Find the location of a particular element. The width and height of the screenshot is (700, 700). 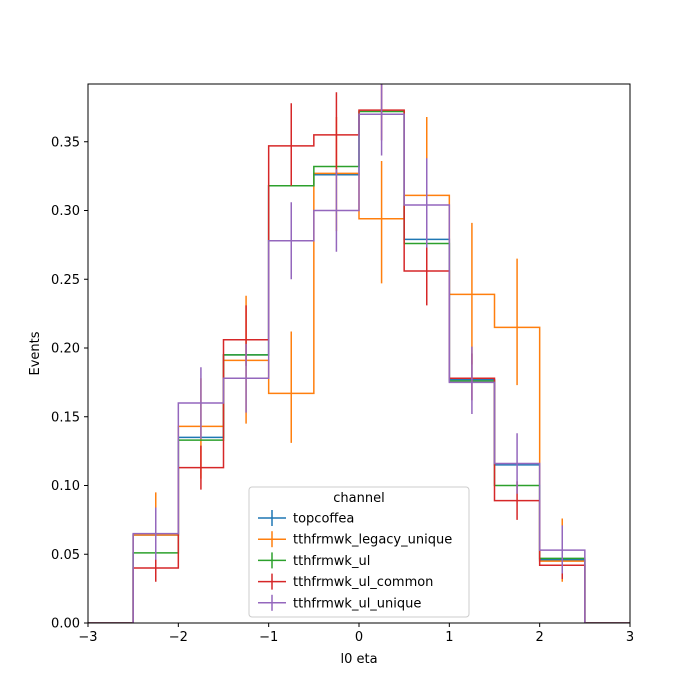

y-tick-label: 0.00 is located at coordinates (65, 624).